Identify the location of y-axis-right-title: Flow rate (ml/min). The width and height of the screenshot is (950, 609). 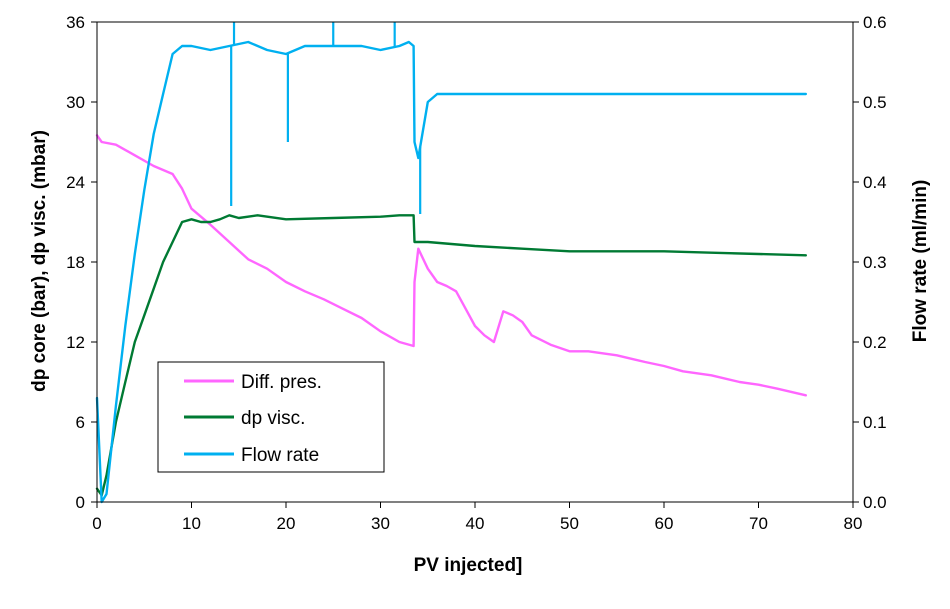
(920, 261).